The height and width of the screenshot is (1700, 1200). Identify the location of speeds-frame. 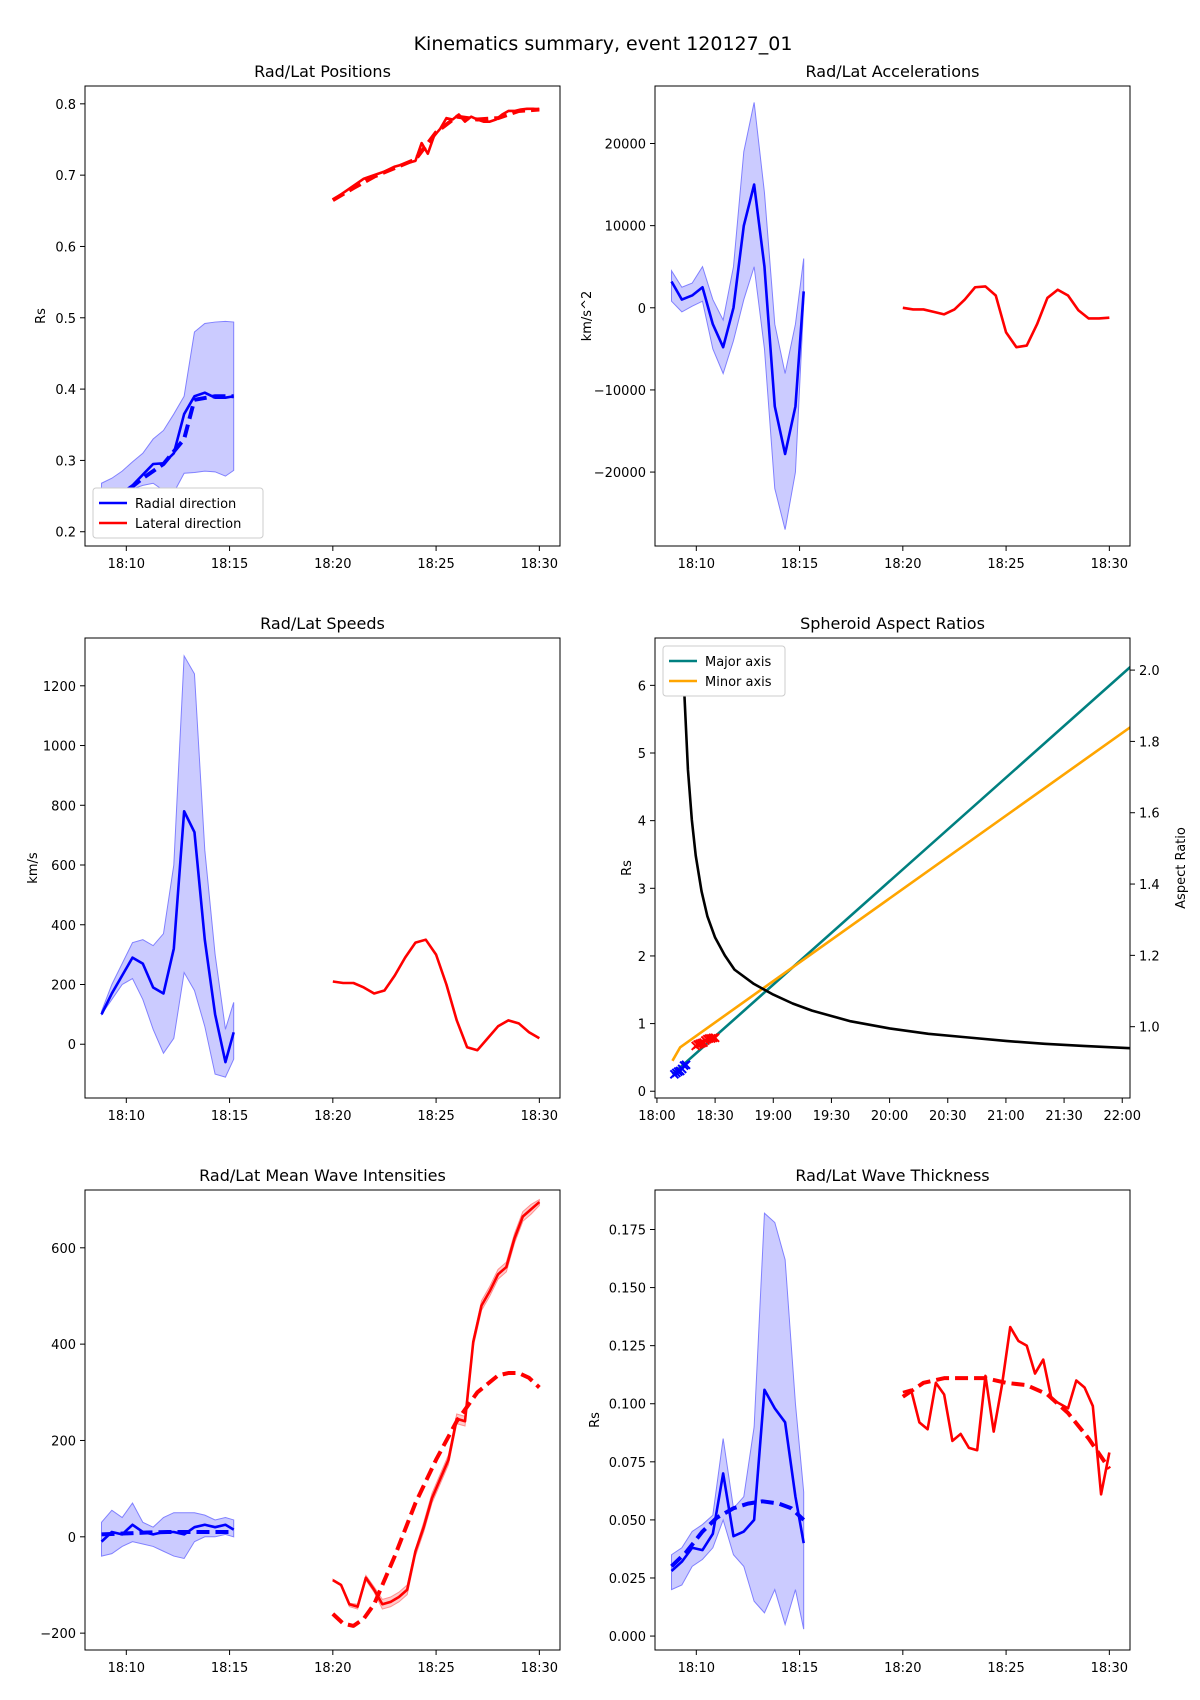
(322, 868).